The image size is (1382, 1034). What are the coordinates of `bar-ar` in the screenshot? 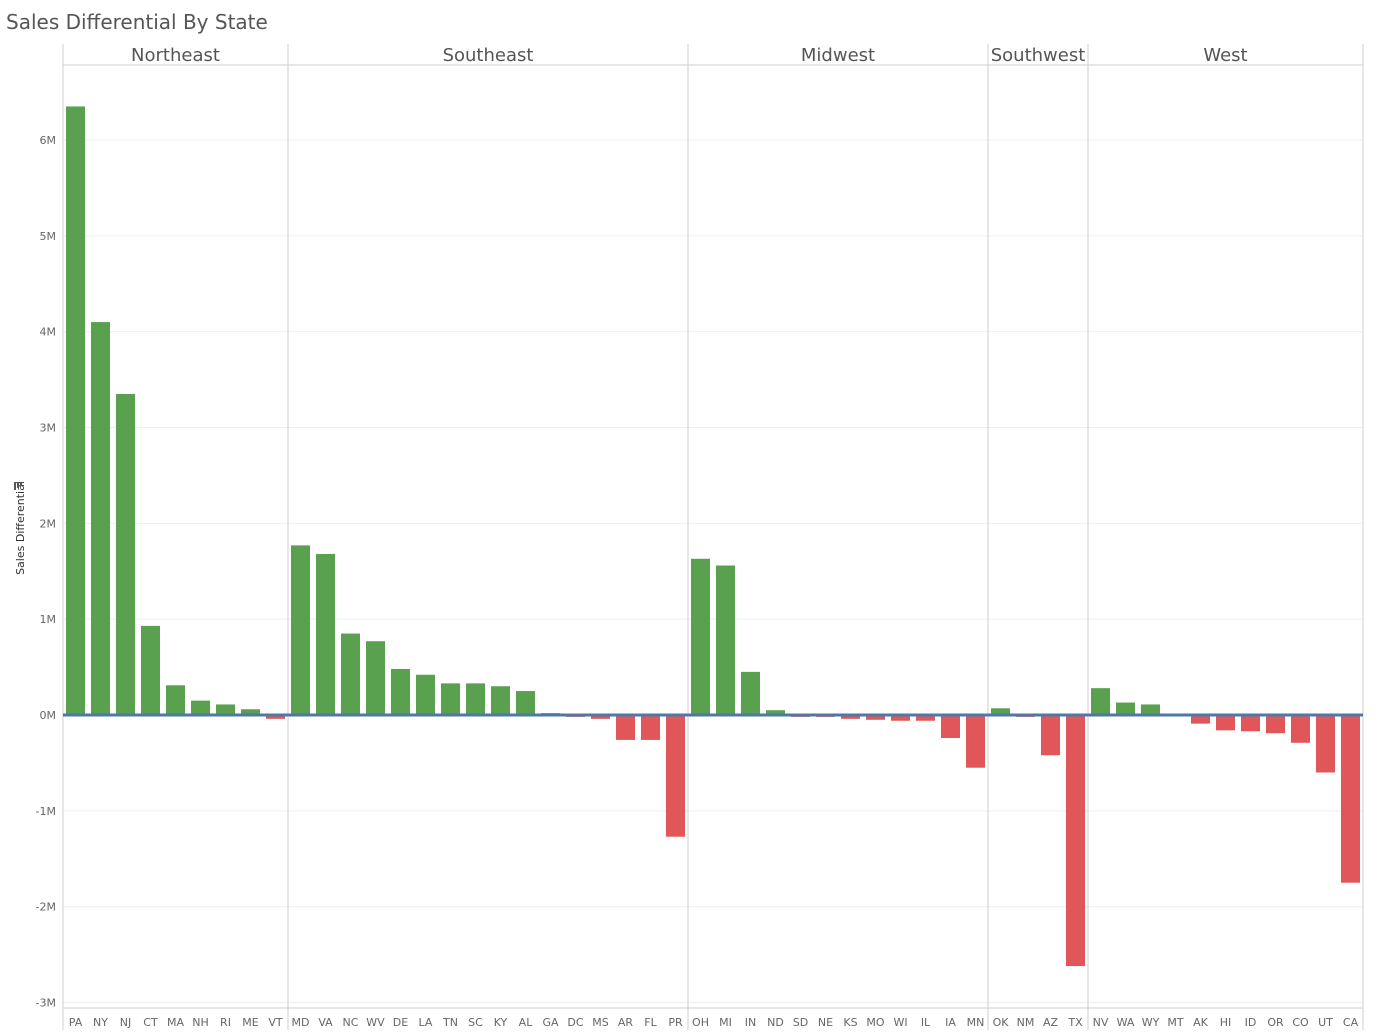 It's located at (625, 727).